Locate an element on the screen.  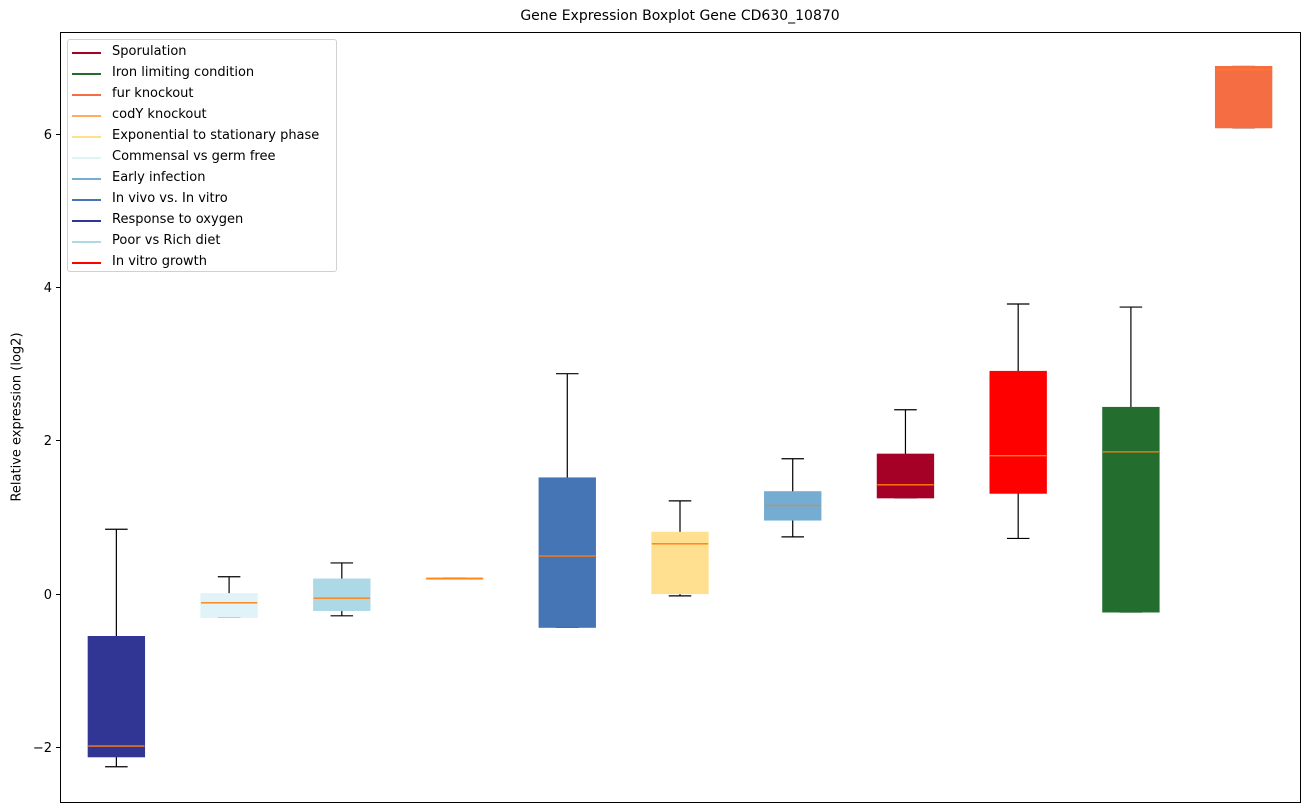
y-tick-label: 0 is located at coordinates (48, 595).